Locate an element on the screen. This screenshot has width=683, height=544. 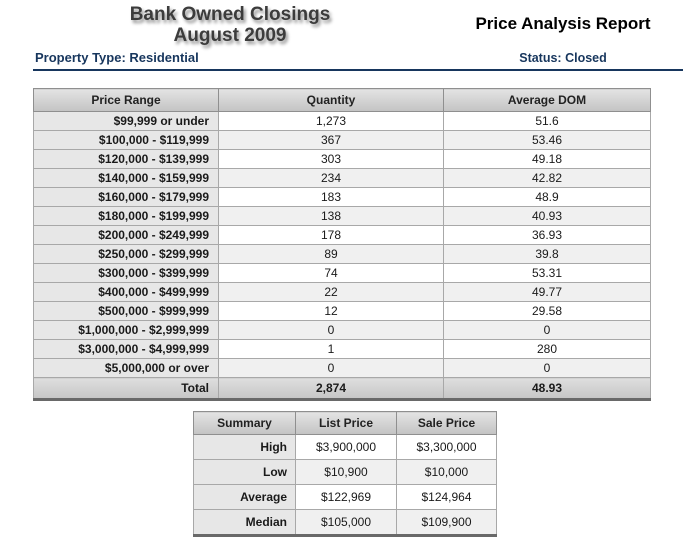
table-row: $120,000 - $139,999 303 49.18 is located at coordinates (342, 159).